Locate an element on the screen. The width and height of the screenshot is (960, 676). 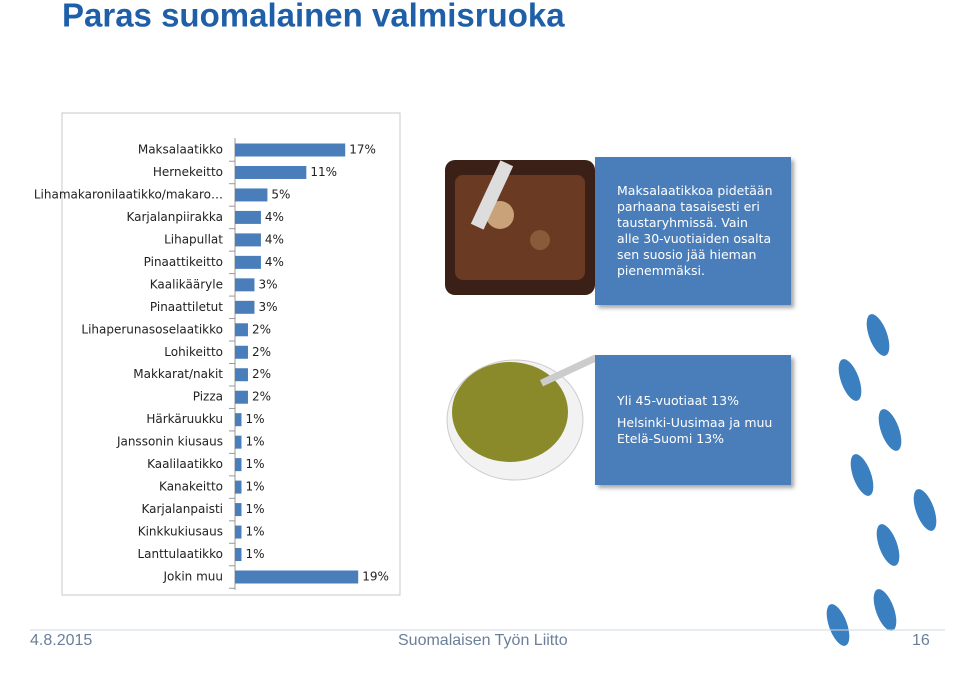
category-label: Kinkkukiusaus is located at coordinates (180, 532).